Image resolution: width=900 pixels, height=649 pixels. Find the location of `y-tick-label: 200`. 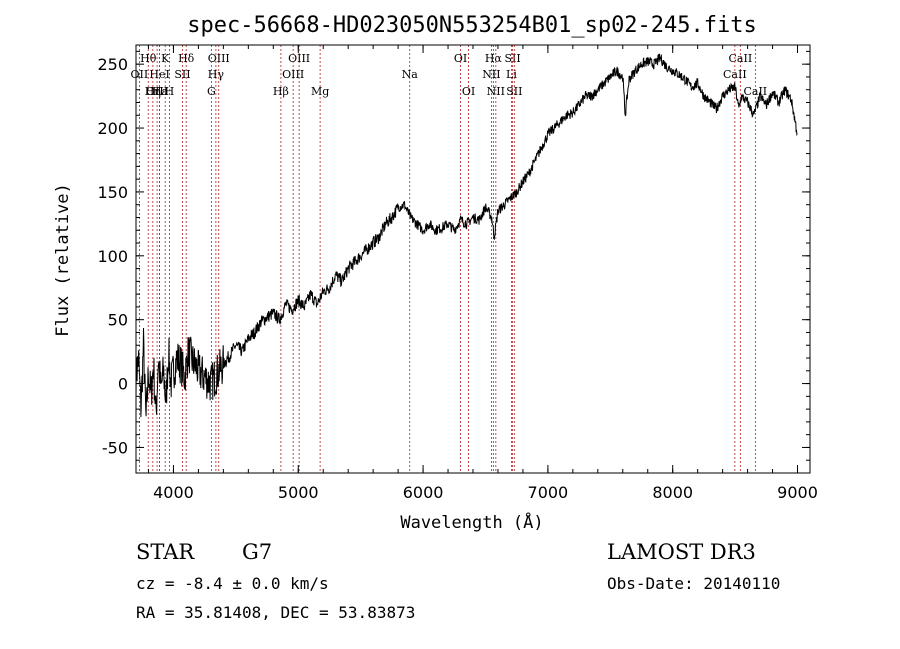

y-tick-label: 200 is located at coordinates (112, 128).